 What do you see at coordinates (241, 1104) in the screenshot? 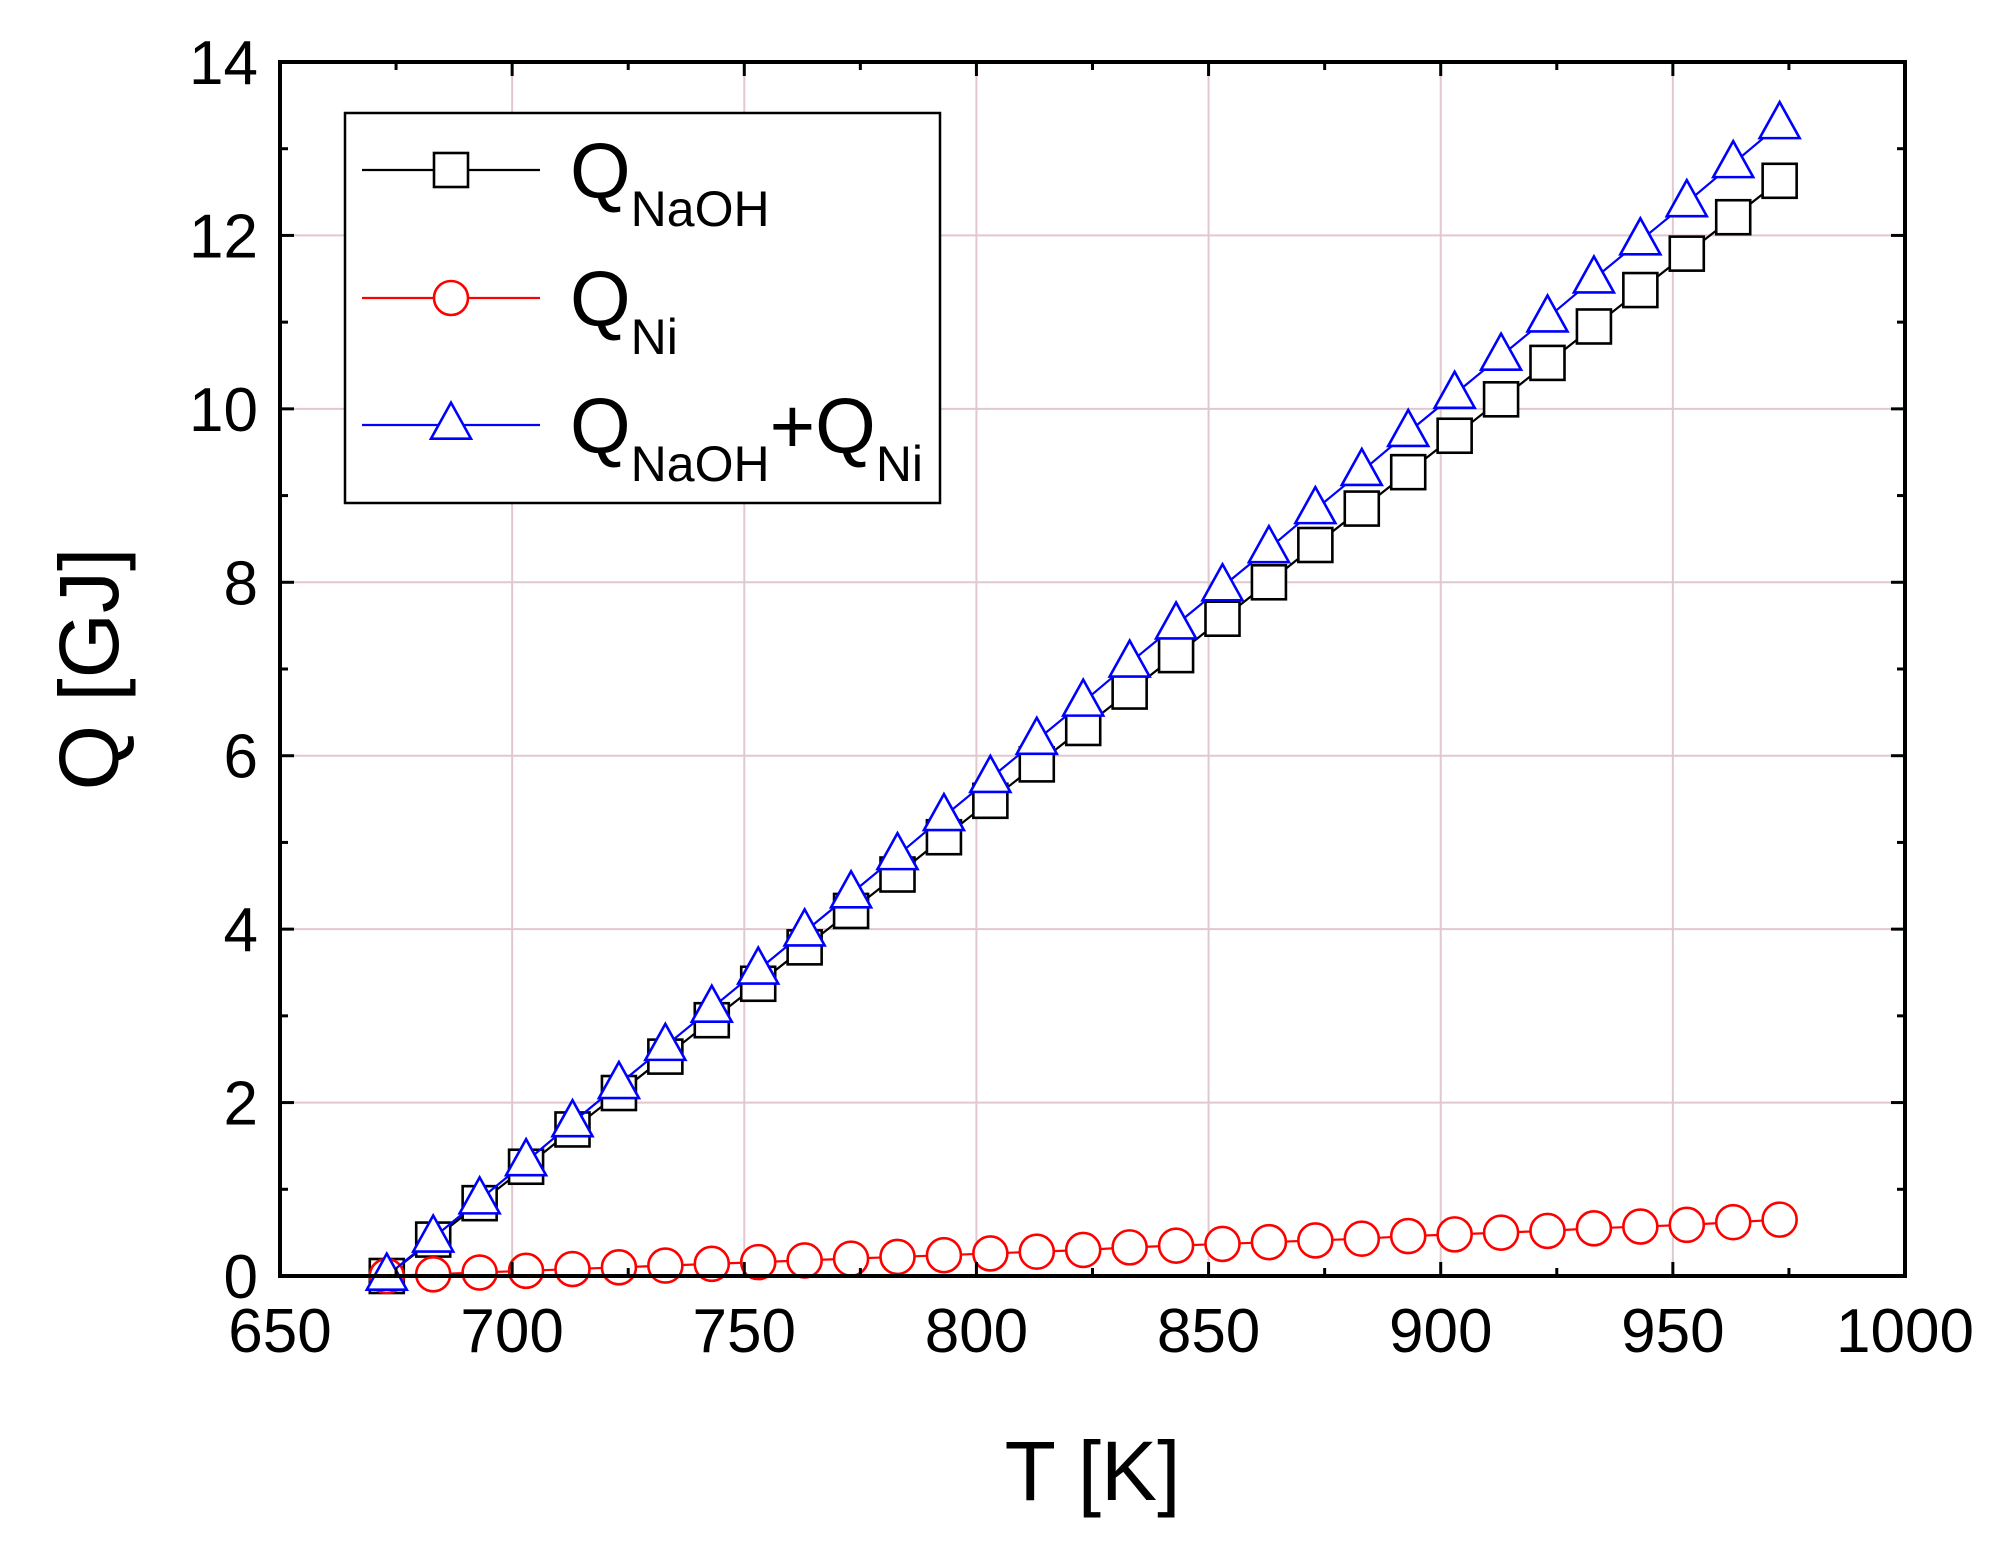
I see `y-tick-label: 2` at bounding box center [241, 1104].